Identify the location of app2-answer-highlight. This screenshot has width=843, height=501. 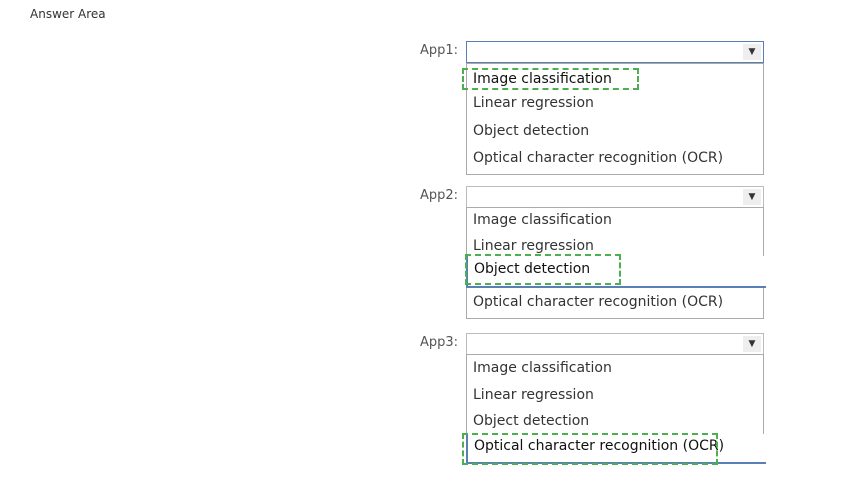
(543, 269).